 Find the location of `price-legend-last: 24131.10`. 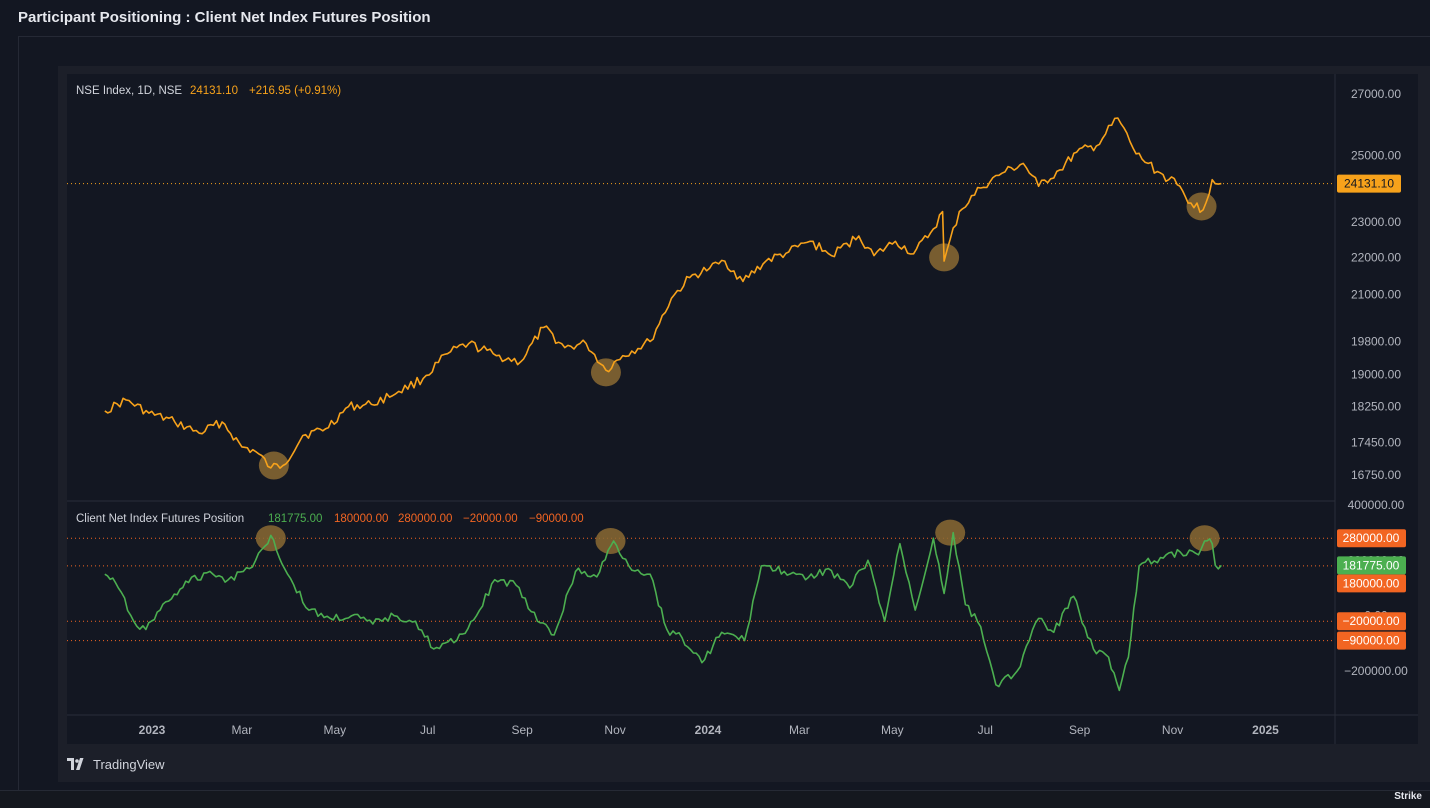

price-legend-last: 24131.10 is located at coordinates (214, 91).